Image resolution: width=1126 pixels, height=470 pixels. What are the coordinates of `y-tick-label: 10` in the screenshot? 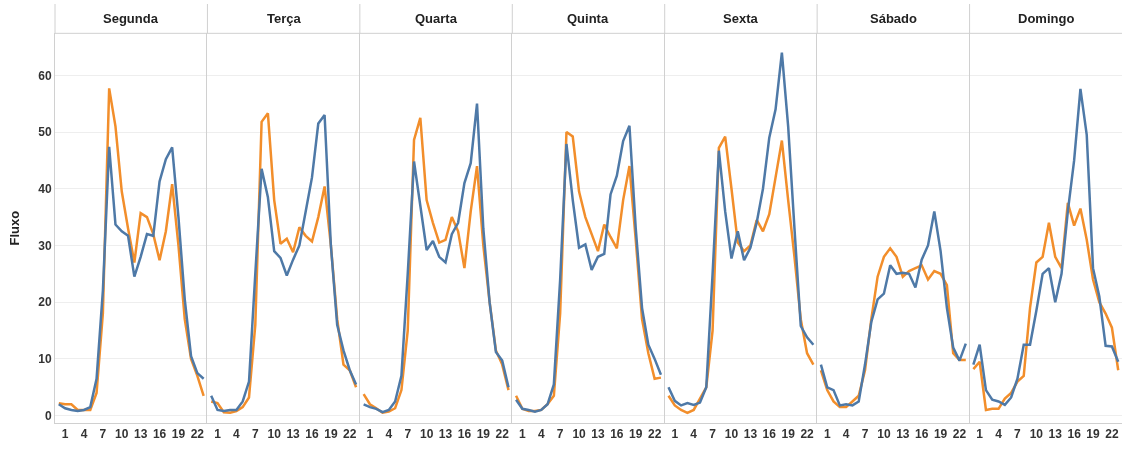 It's located at (45, 359).